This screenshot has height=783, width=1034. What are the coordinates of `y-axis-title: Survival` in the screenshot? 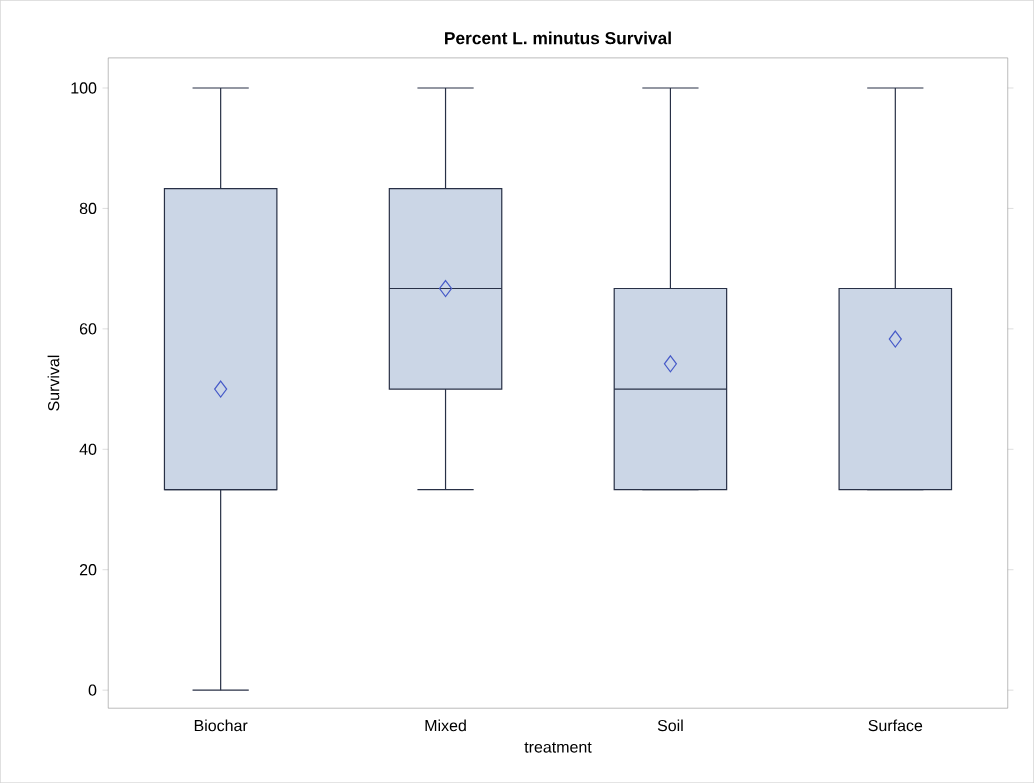 It's located at (53, 383).